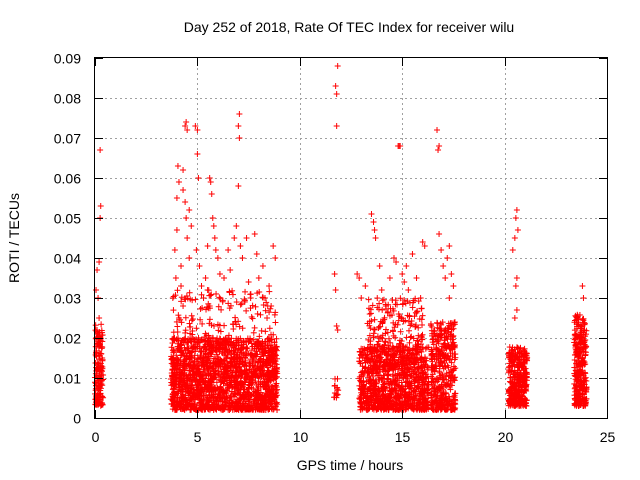 The width and height of the screenshot is (640, 480). What do you see at coordinates (67, 379) in the screenshot?
I see `y-tick-label: 0.01` at bounding box center [67, 379].